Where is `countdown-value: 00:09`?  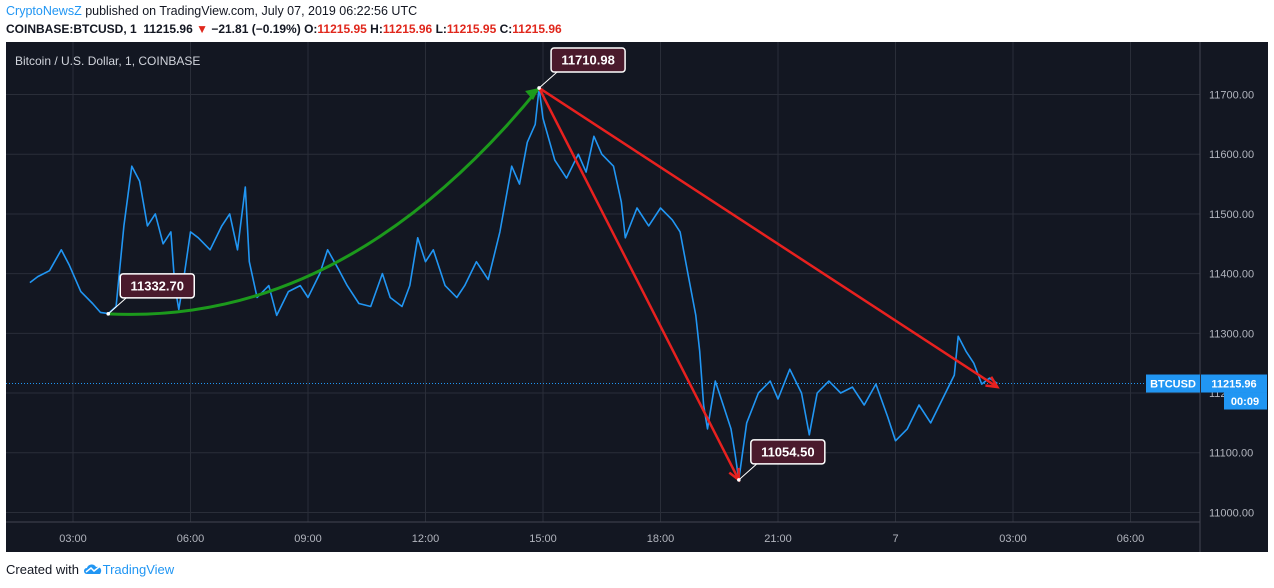
countdown-value: 00:09 is located at coordinates (1245, 402).